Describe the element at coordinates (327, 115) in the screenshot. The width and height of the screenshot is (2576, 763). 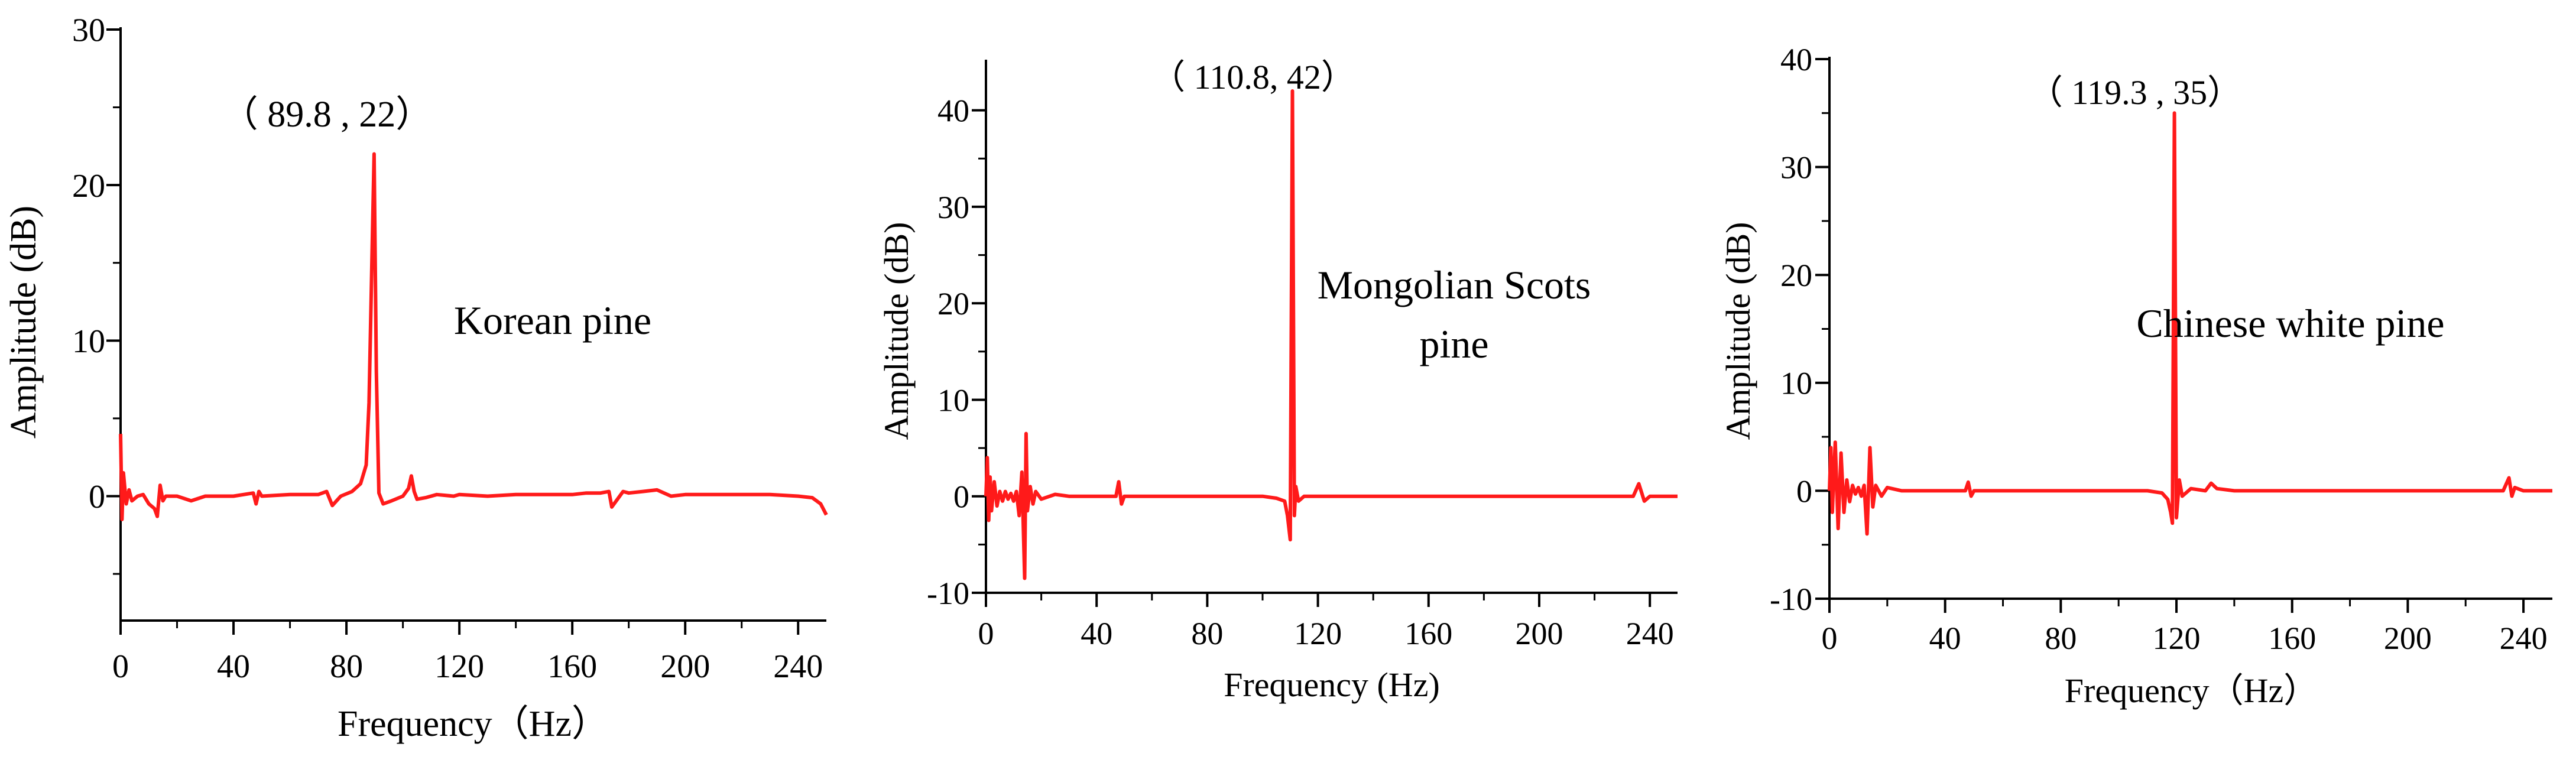
I see `peak-annotation: （ 89.8 , 22）` at that location.